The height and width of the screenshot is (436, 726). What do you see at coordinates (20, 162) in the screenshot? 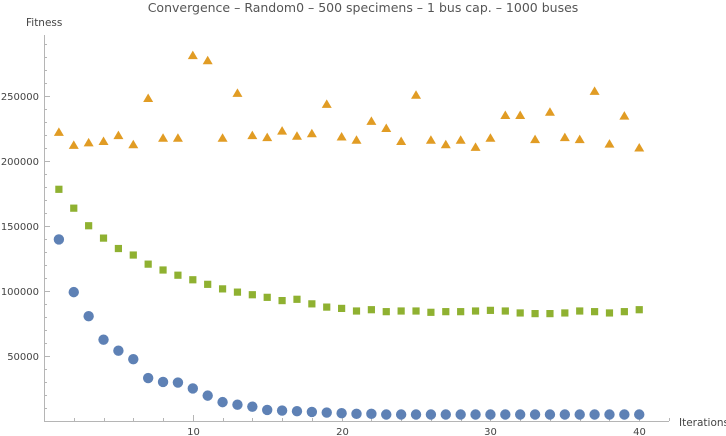
I see `y-tick-label: 200000` at bounding box center [20, 162].